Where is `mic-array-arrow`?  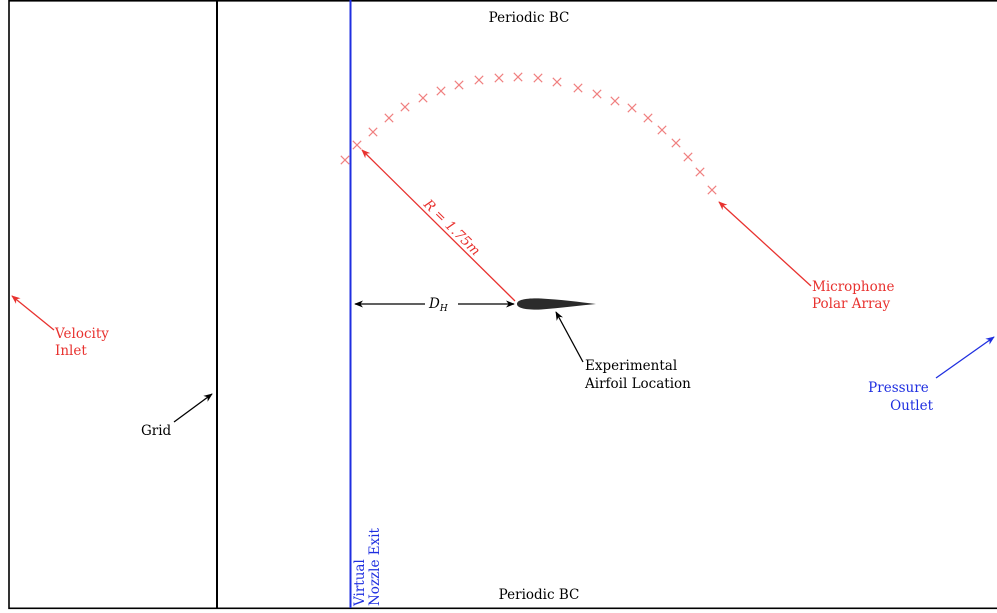 mic-array-arrow is located at coordinates (765, 244).